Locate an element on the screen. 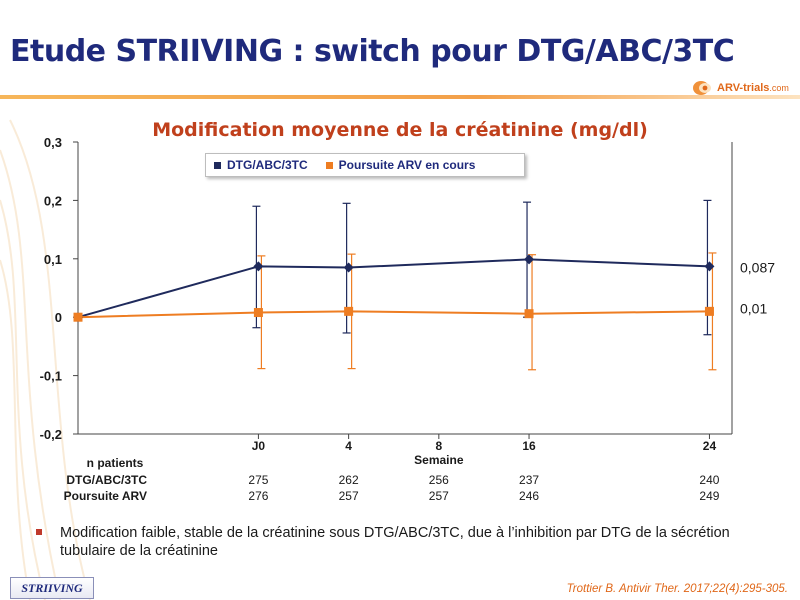 This screenshot has height=600, width=800. chart-legend: DTG/ABC/3TC Poursuite ARV en cours is located at coordinates (365, 165).